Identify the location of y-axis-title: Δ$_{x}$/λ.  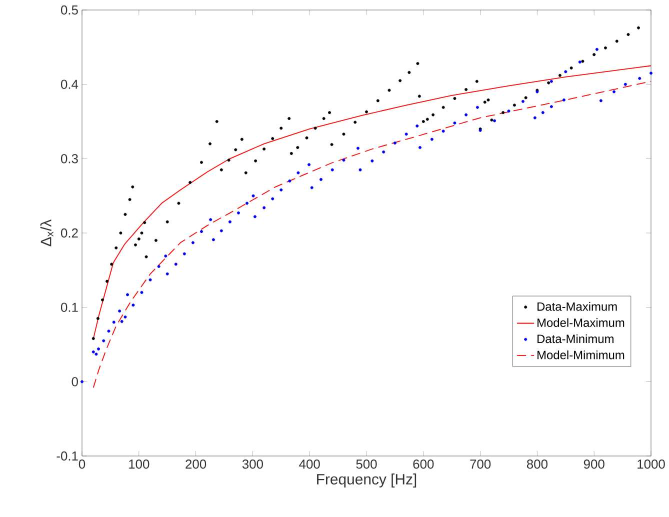
(47, 232).